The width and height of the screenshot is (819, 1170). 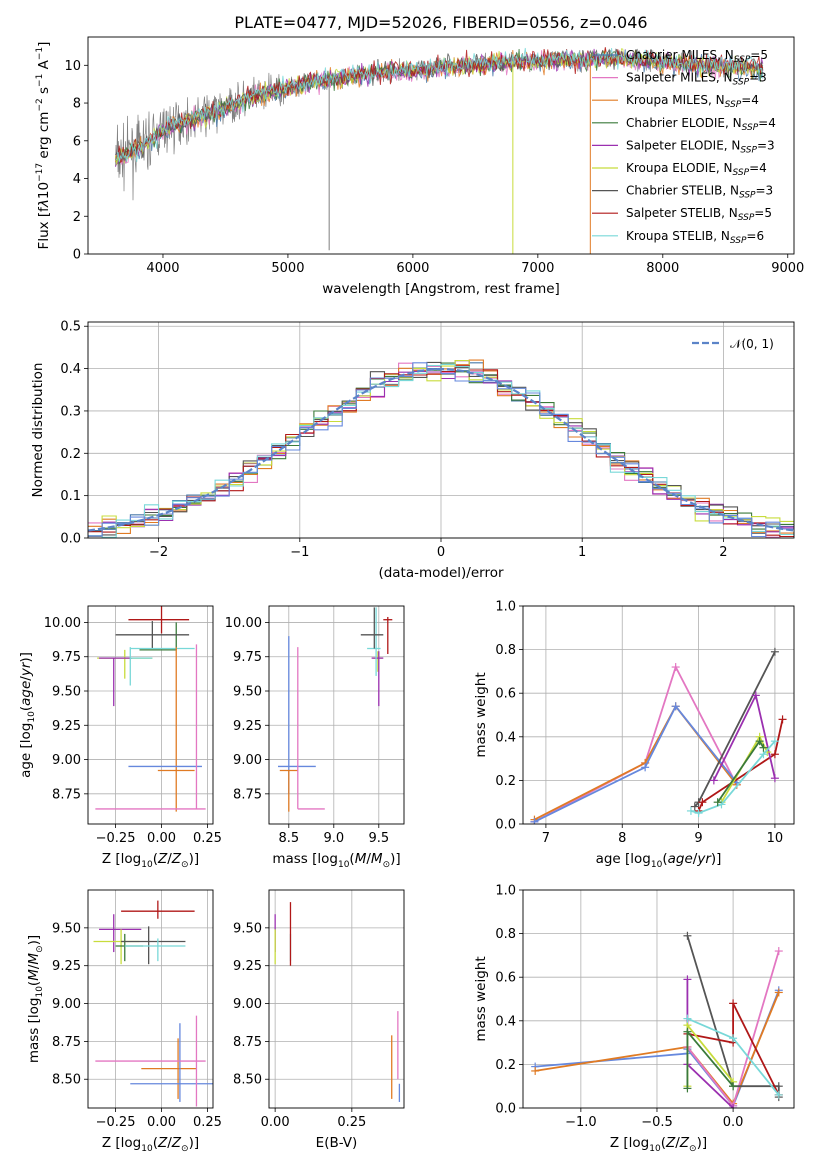 I want to click on age_vs_Z-xtick-label: 0.25, so click(x=207, y=838).